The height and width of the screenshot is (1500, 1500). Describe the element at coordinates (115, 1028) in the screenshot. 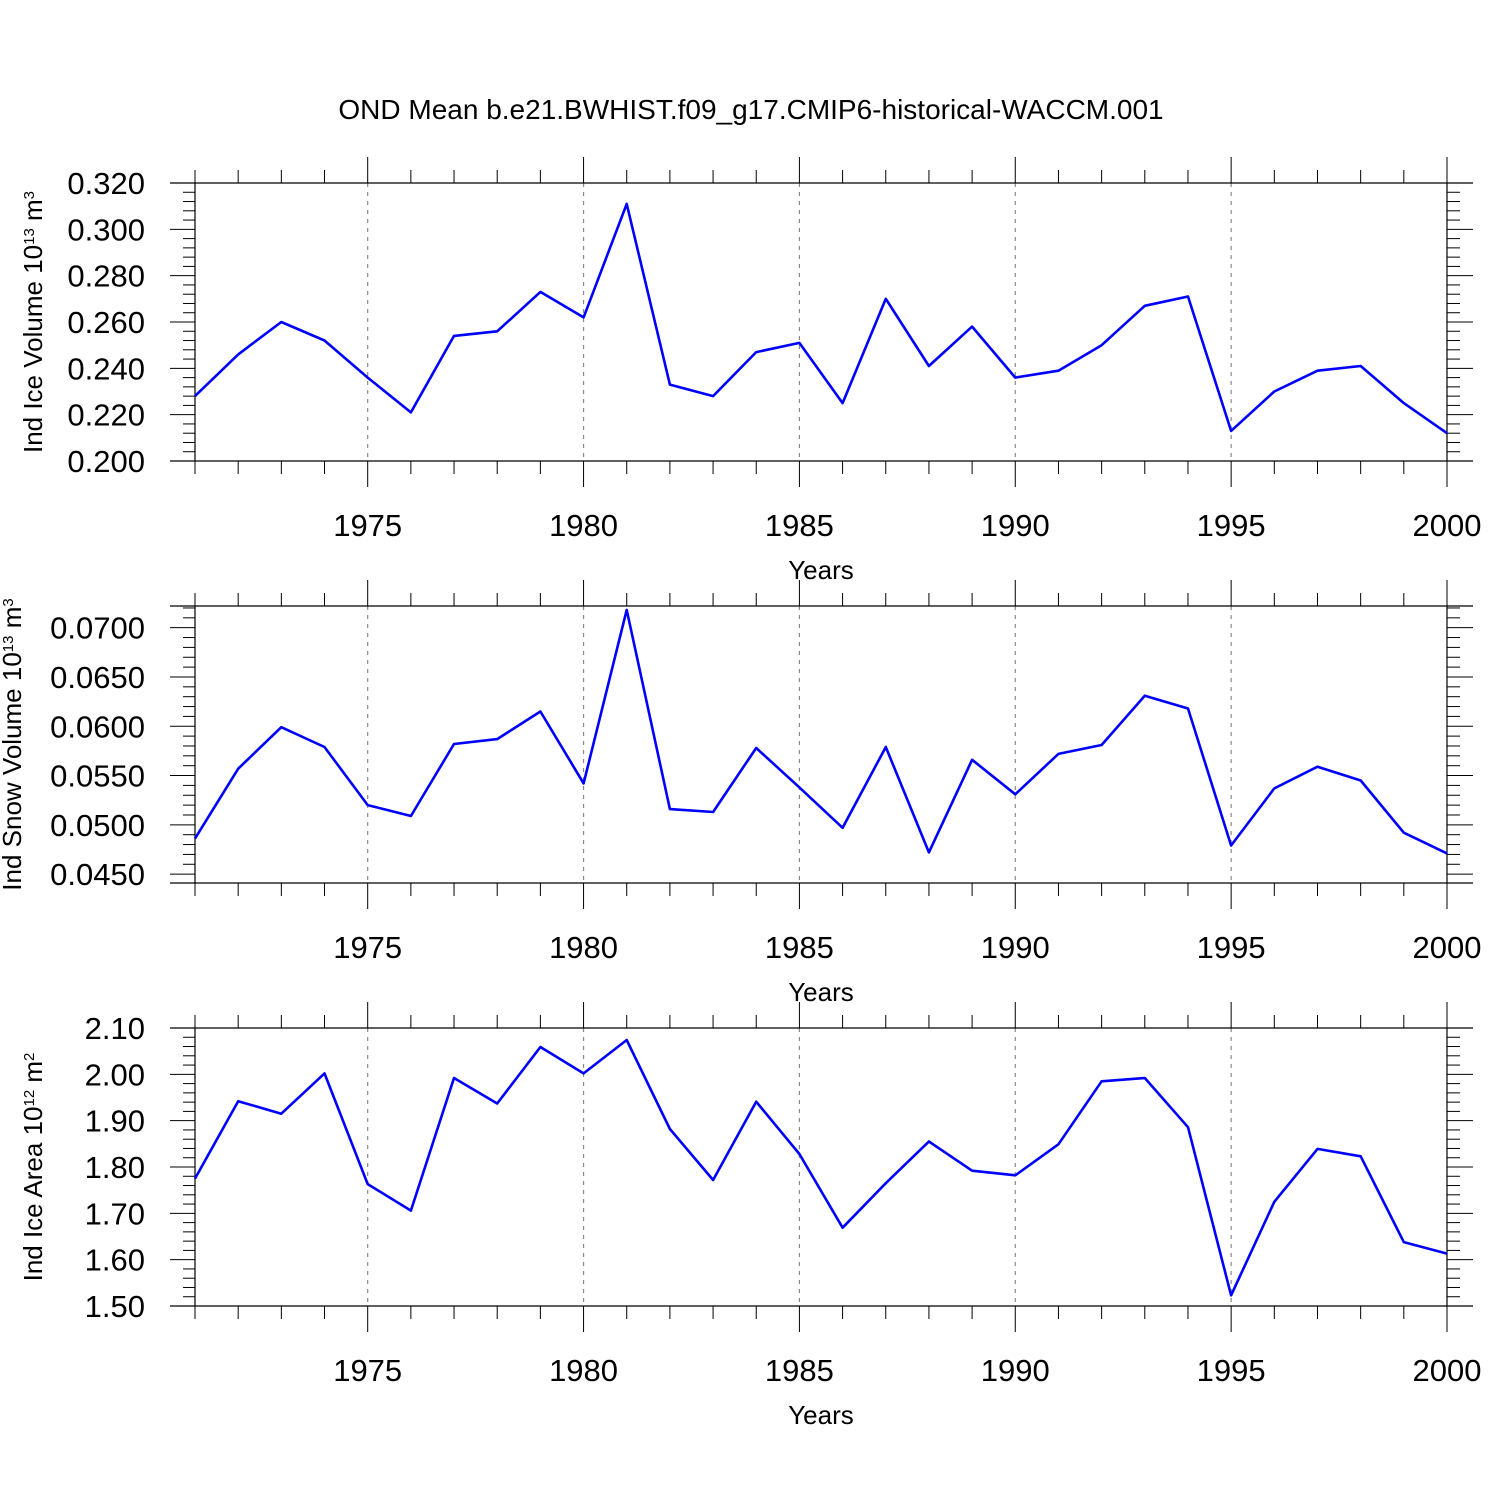

I see `y-tick-label: 2.10` at that location.